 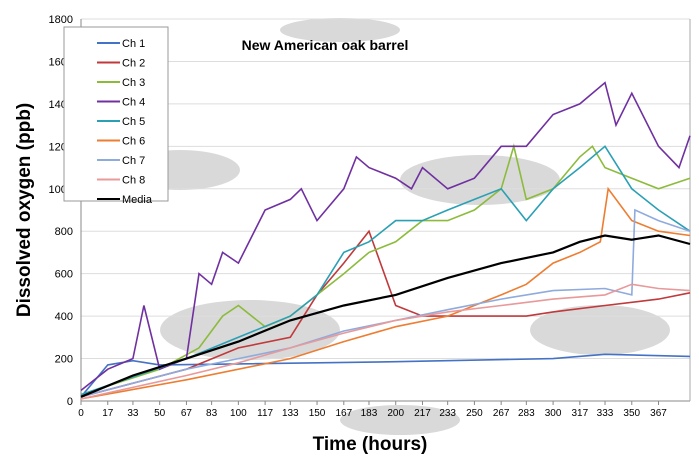 What do you see at coordinates (343, 413) in the screenshot?
I see `x-tick-label: 167` at bounding box center [343, 413].